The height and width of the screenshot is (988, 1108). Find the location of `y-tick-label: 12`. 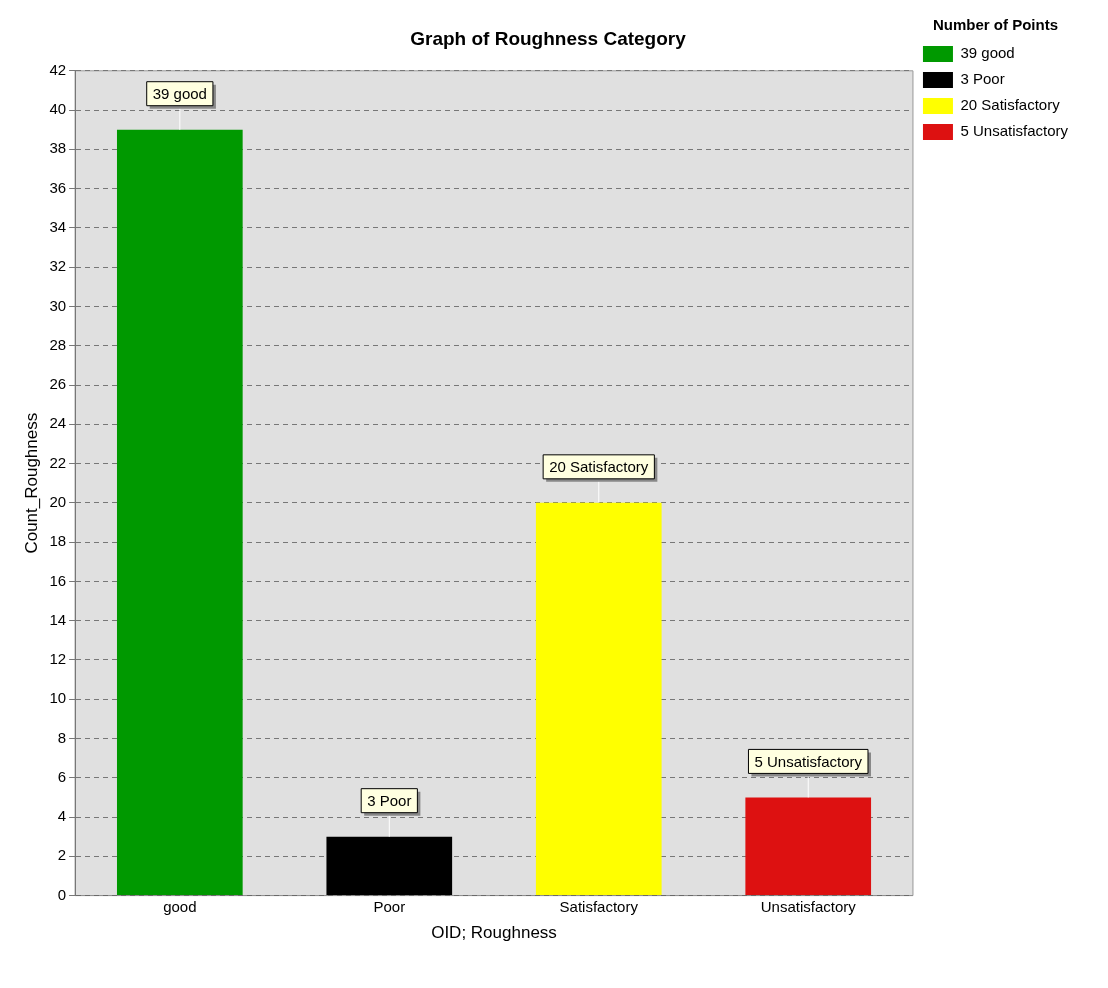

y-tick-label: 12 is located at coordinates (58, 659).